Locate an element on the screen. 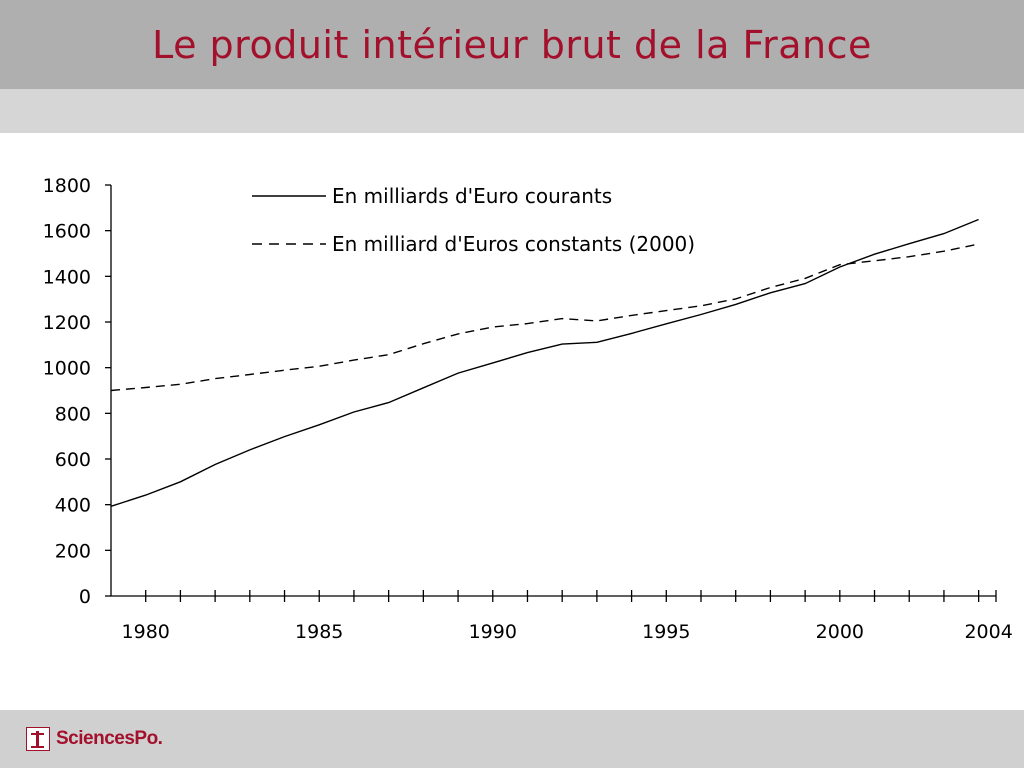 Image resolution: width=1024 pixels, height=768 pixels. y-tick-label: 0 is located at coordinates (85, 597).